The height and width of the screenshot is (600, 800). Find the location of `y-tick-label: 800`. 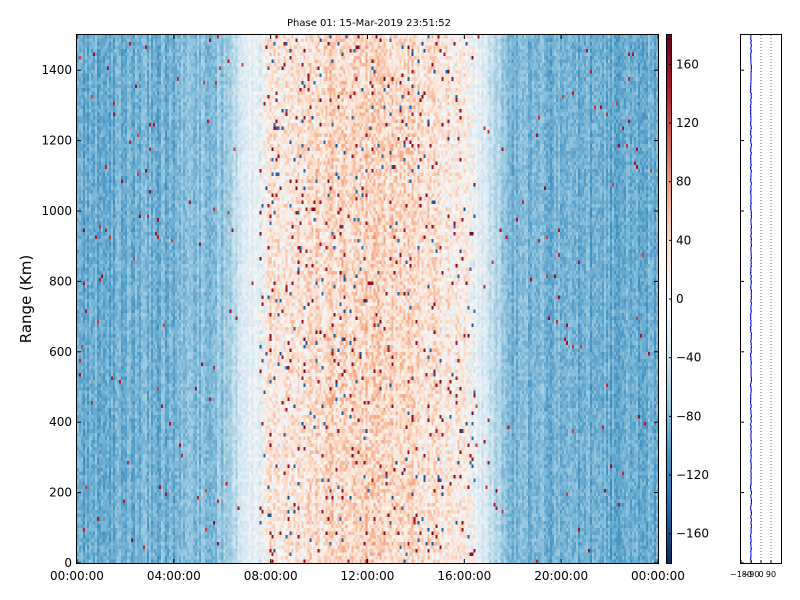

y-tick-label: 800 is located at coordinates (60, 281).